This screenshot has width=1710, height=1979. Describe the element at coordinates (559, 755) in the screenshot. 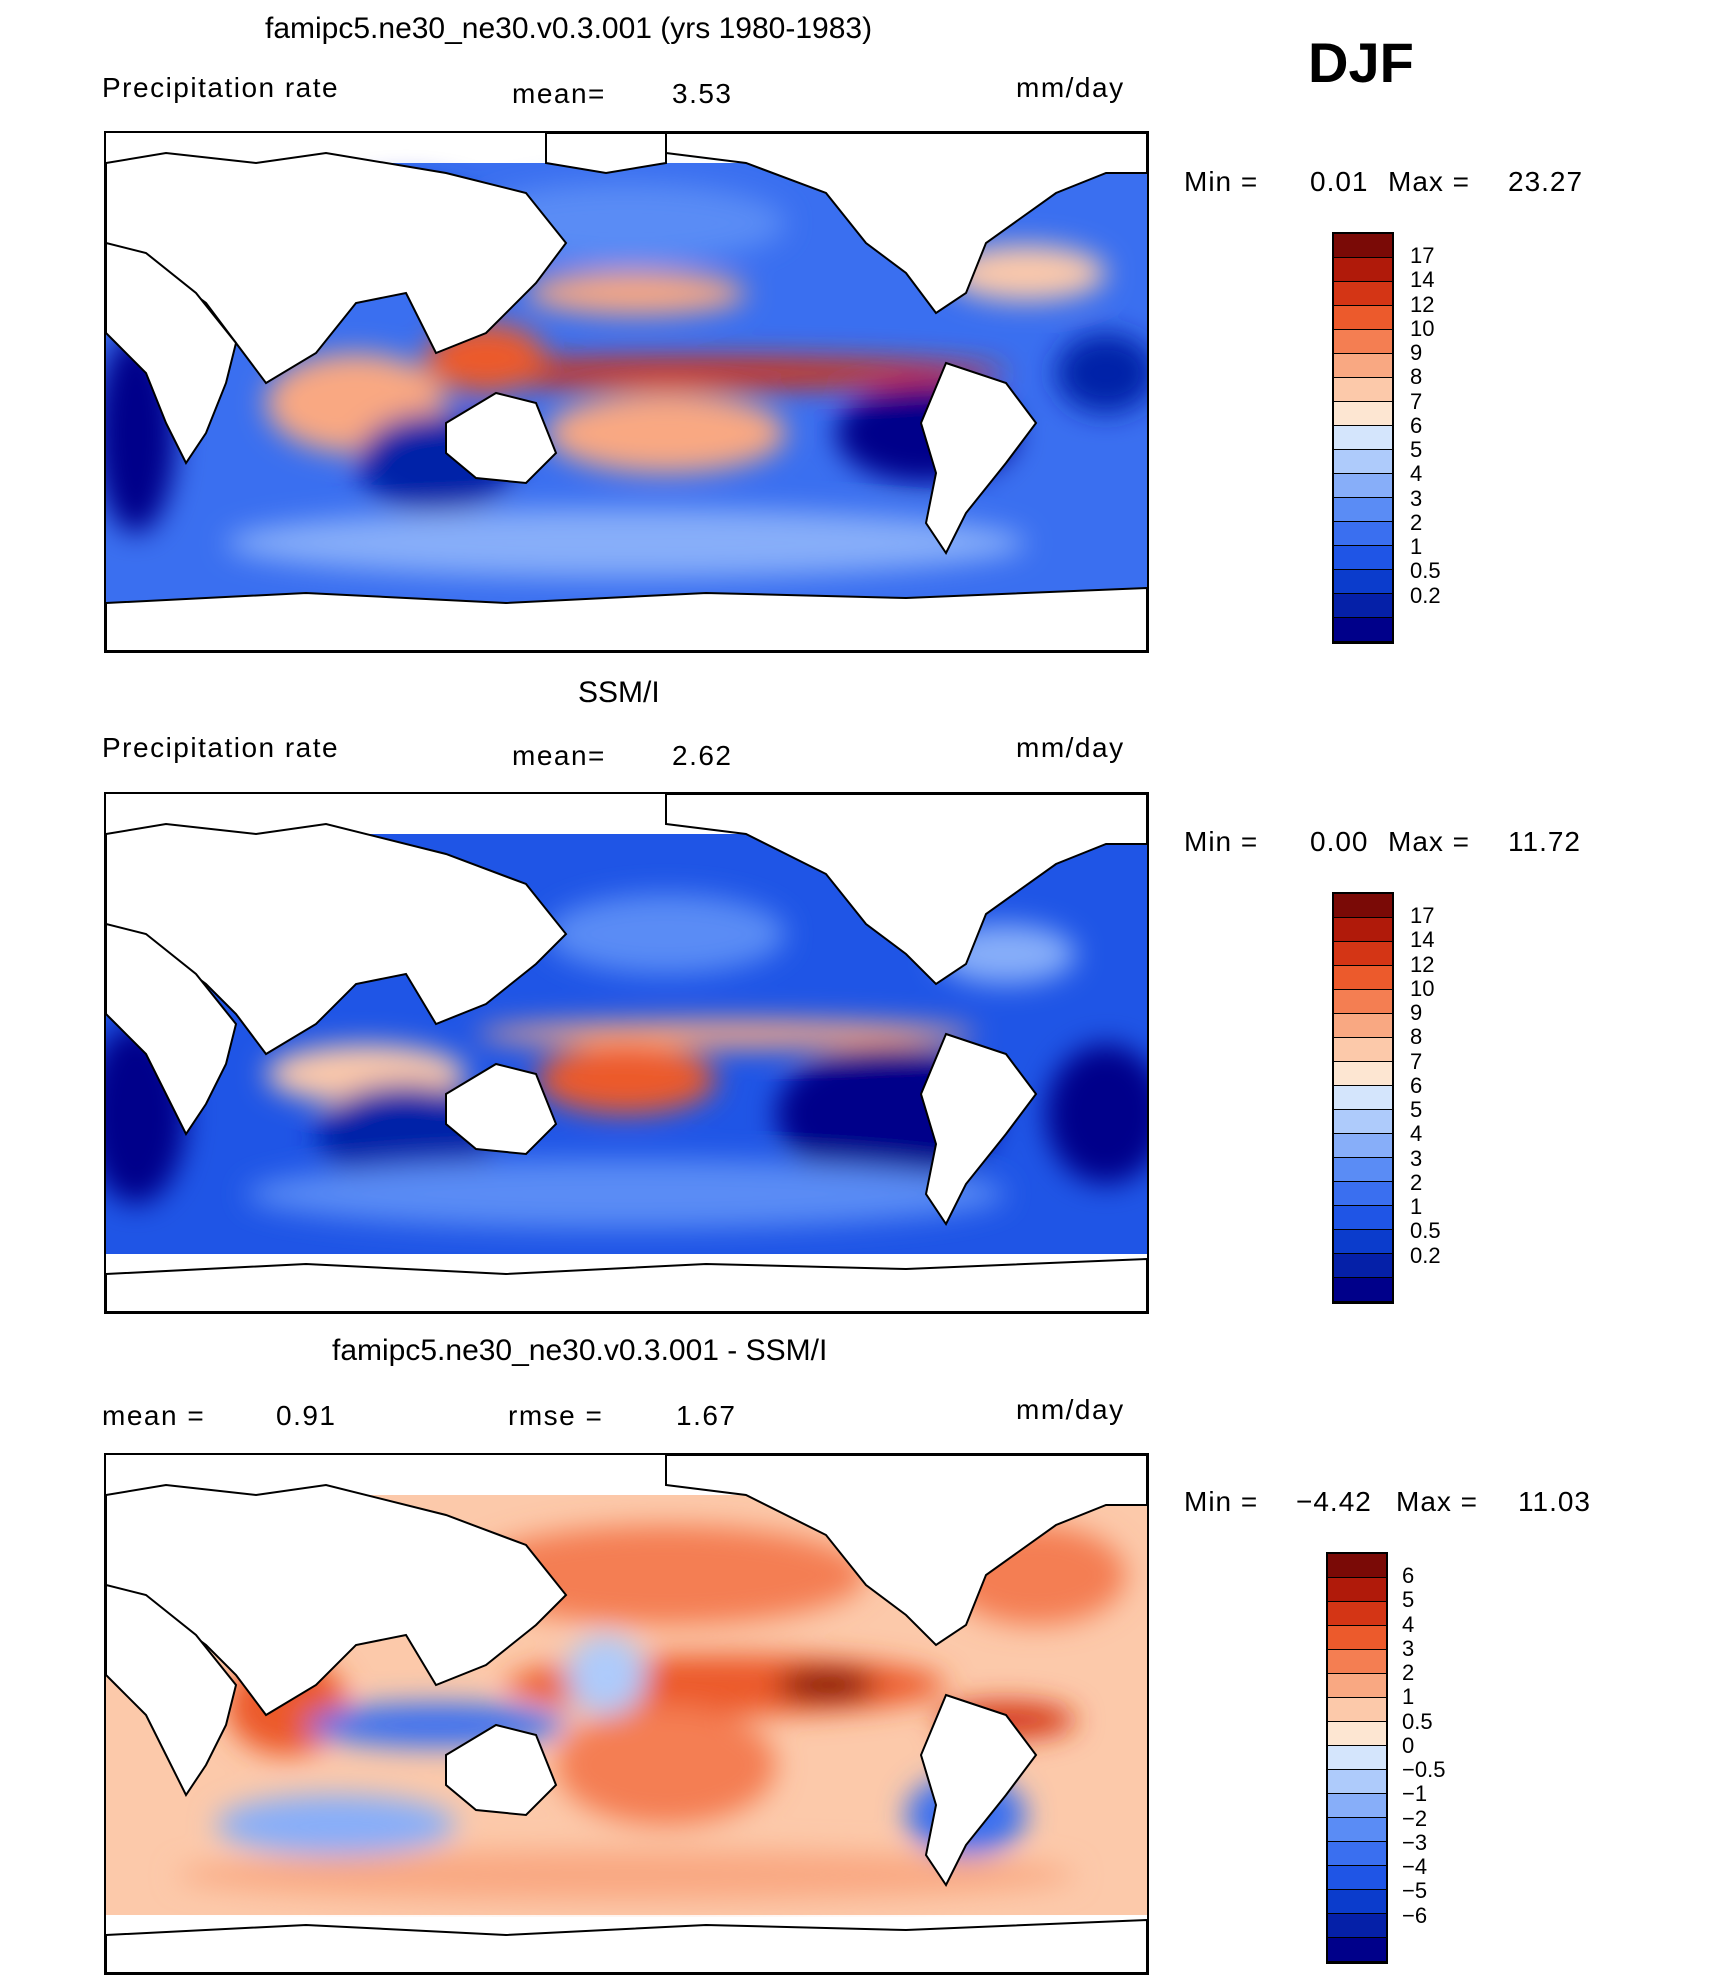

I see `panel-2-mean-label: mean=` at that location.